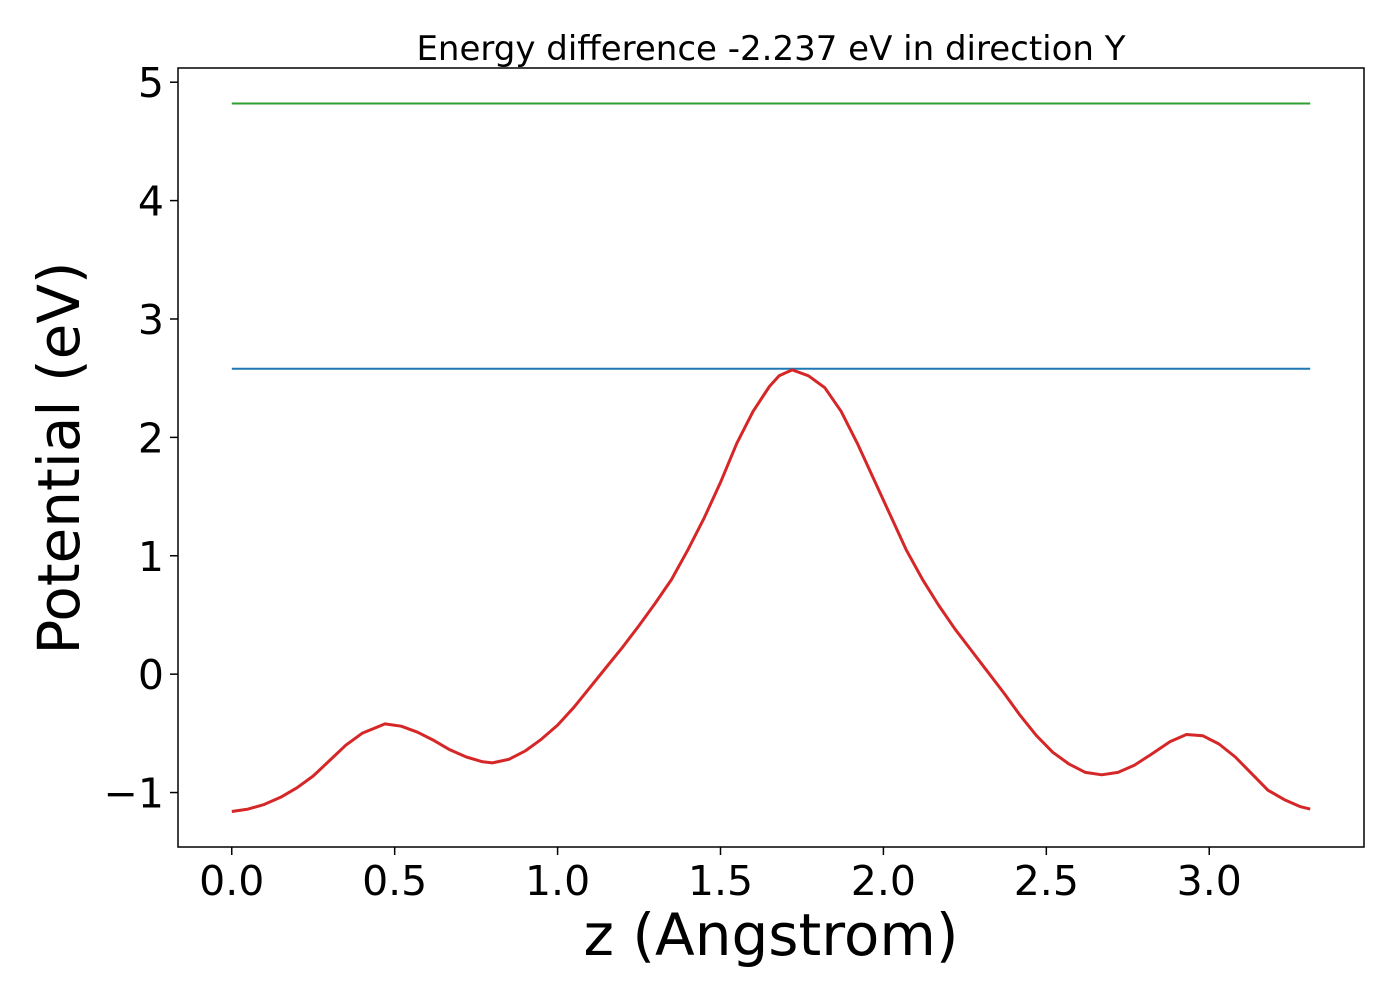 Image resolution: width=1400 pixels, height=1000 pixels. I want to click on y-tick-label: −1, so click(134, 794).